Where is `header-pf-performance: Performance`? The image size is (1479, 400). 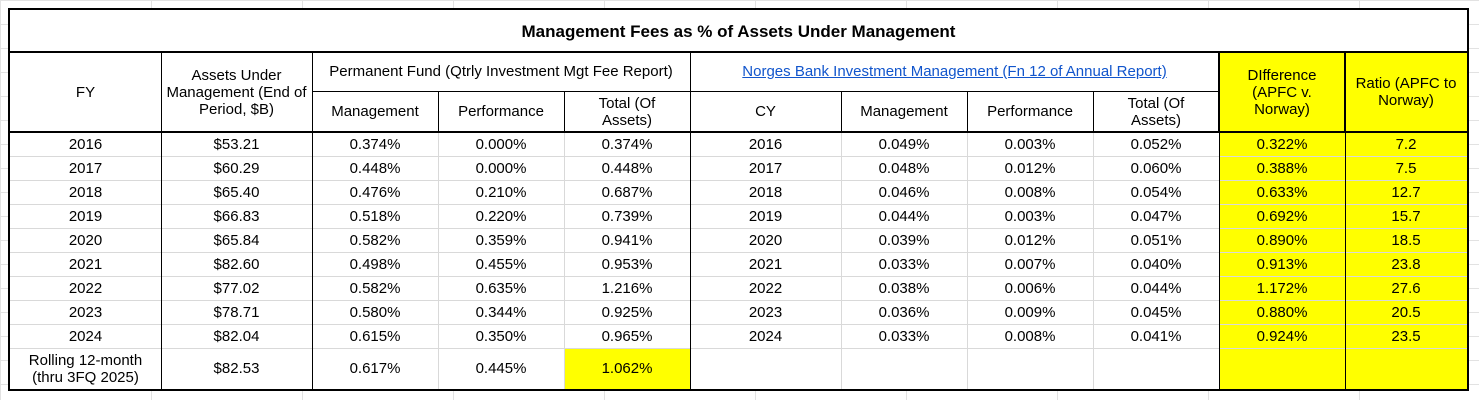 header-pf-performance: Performance is located at coordinates (501, 111).